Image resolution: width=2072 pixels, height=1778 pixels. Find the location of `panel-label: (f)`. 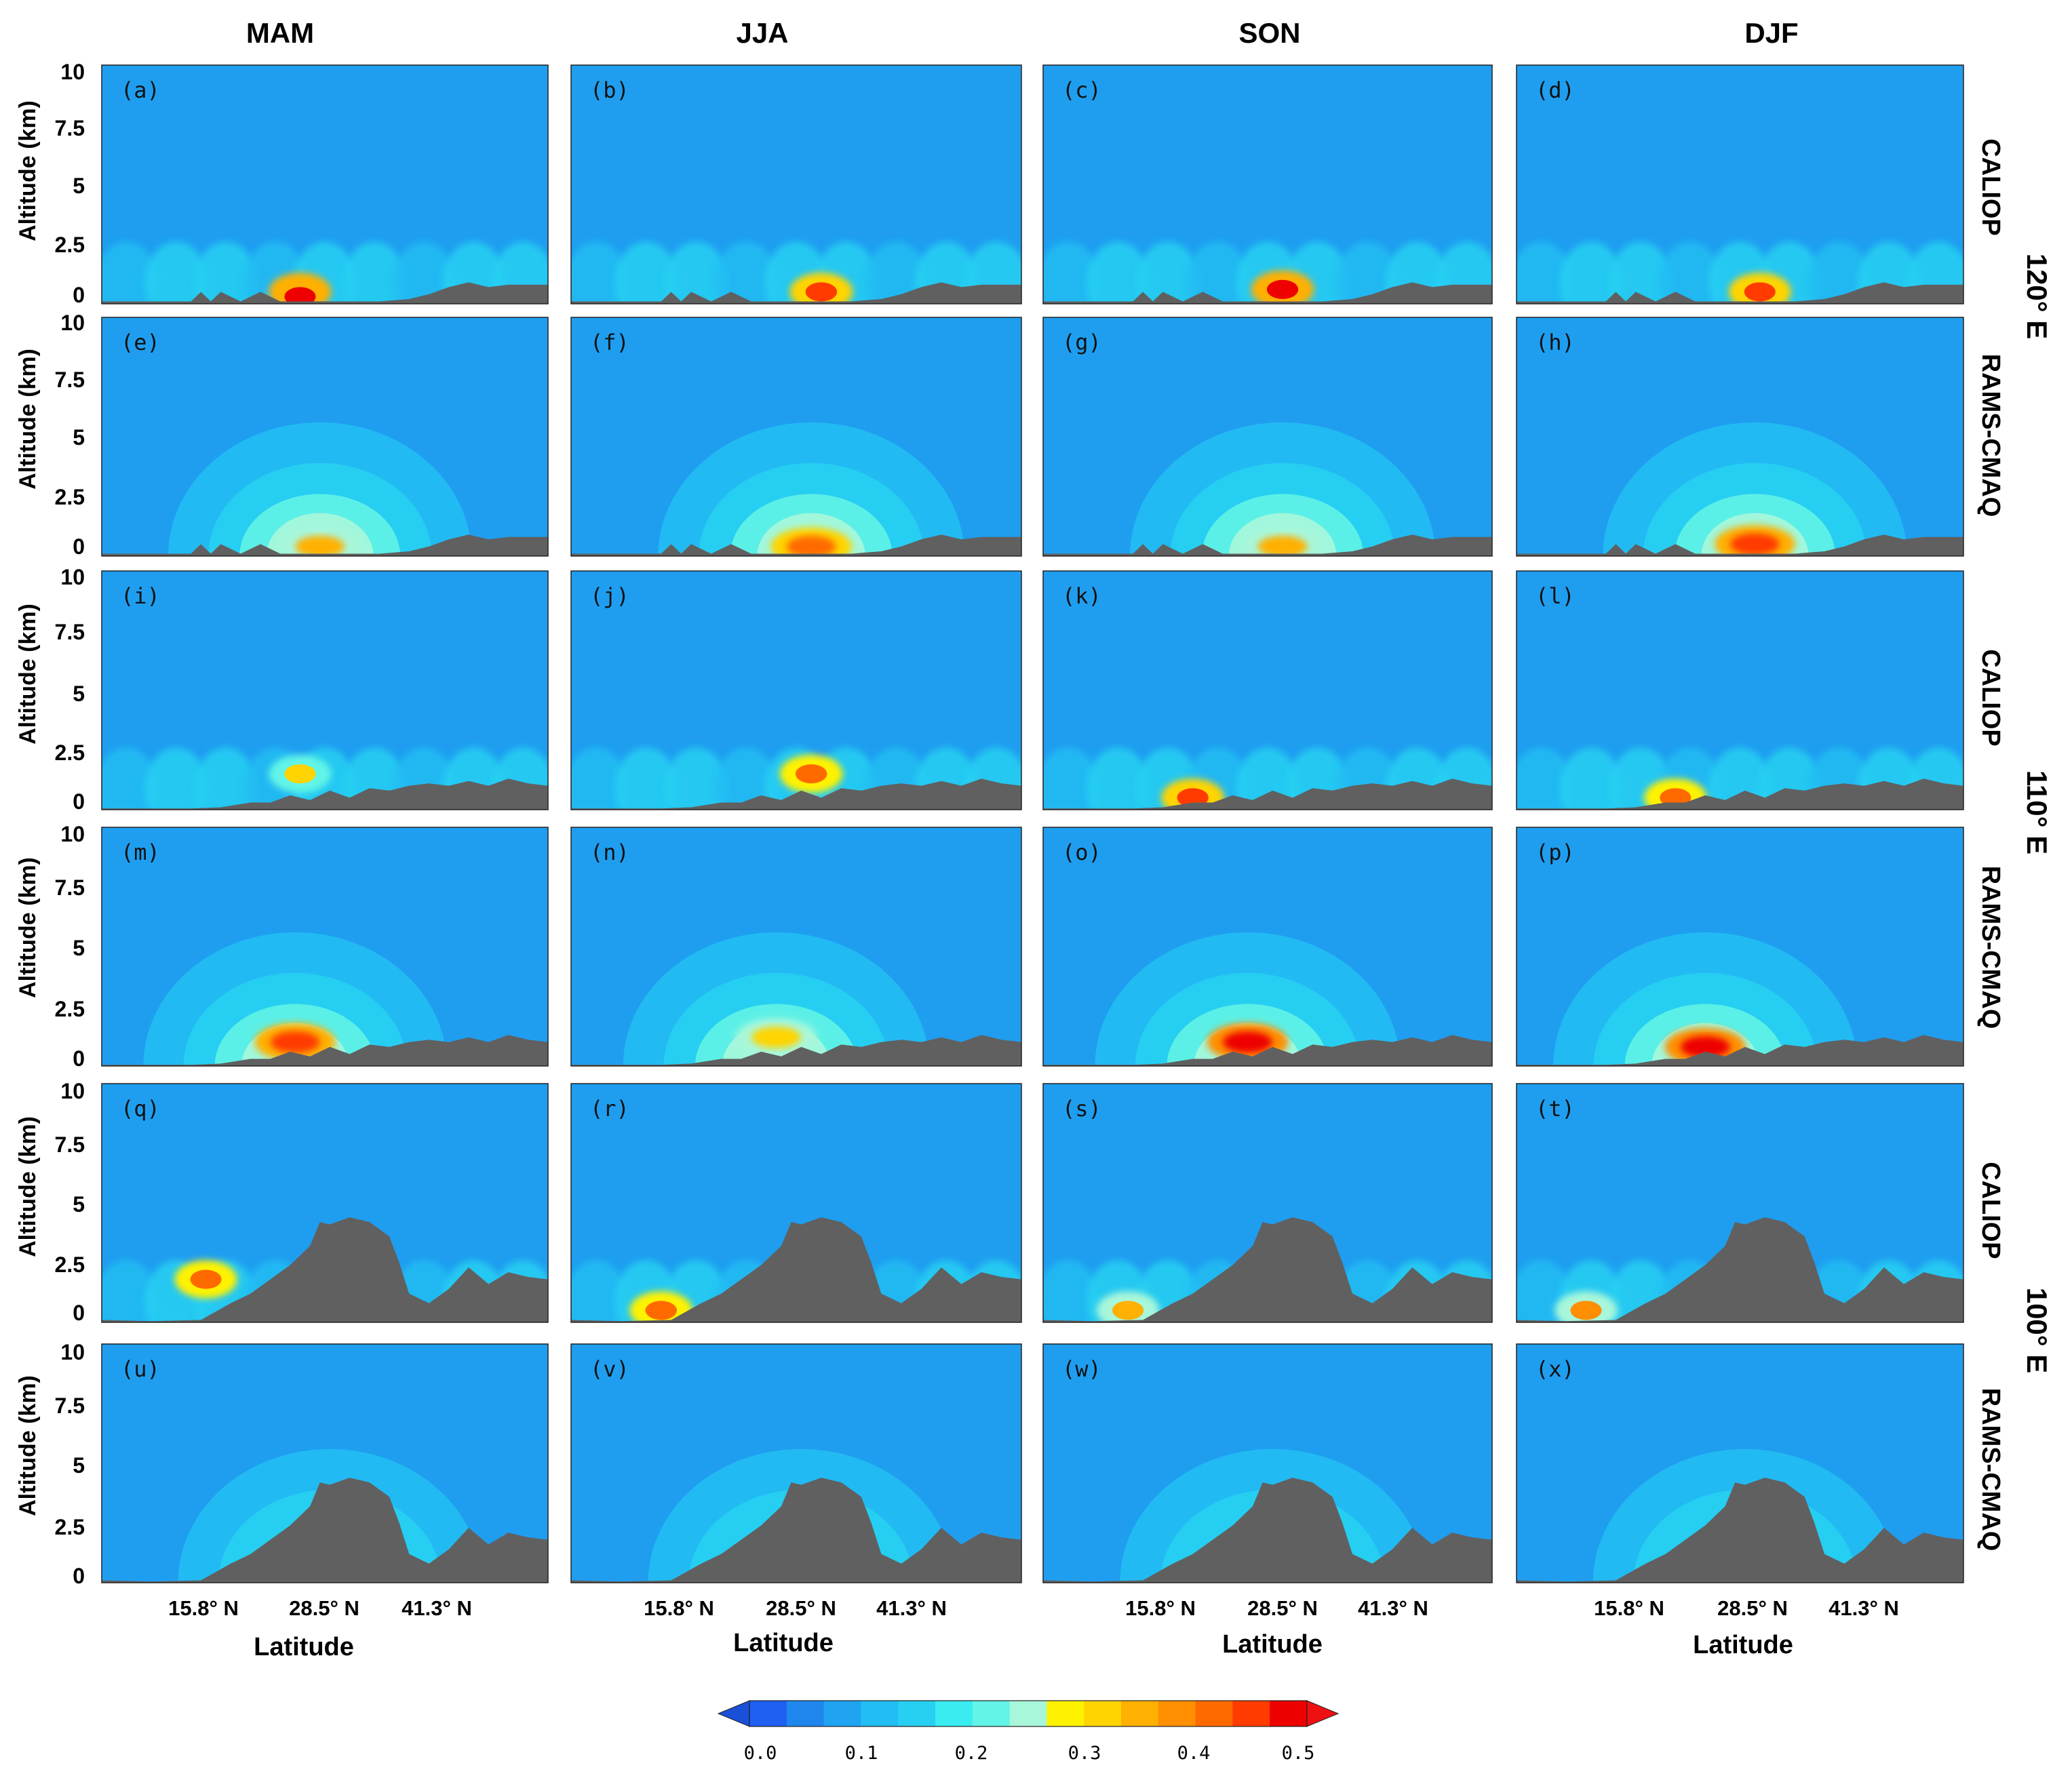

panel-label: (f) is located at coordinates (609, 342).